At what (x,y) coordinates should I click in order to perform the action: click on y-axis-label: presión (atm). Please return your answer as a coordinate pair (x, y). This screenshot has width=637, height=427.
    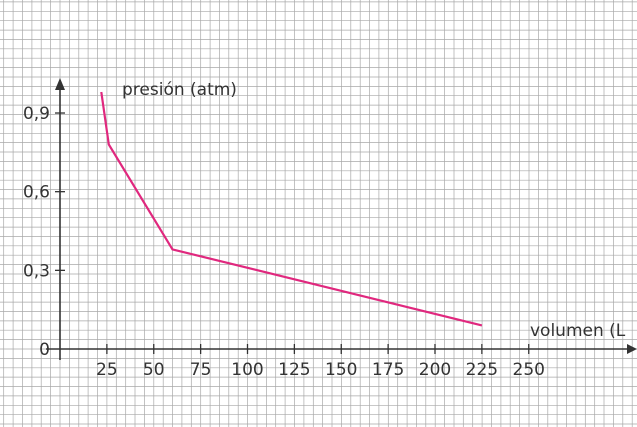
    Looking at the image, I should click on (179, 90).